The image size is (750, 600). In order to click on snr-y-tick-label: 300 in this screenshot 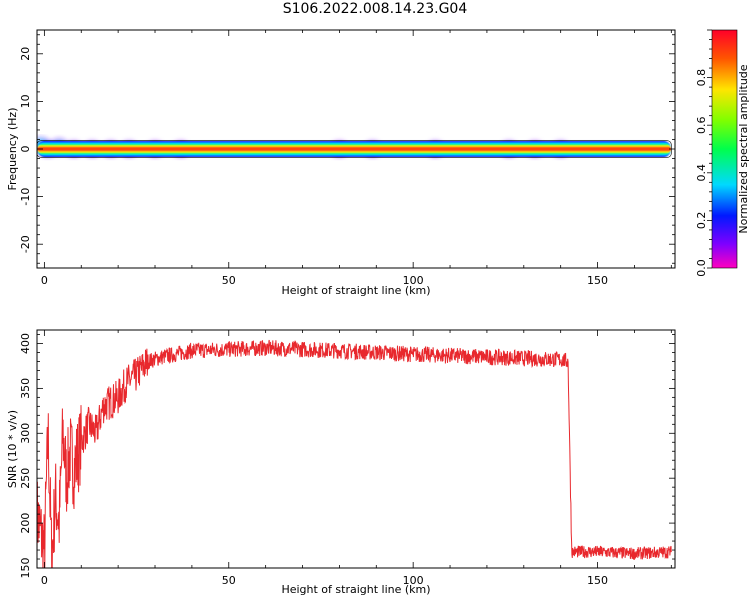, I will do `click(25, 433)`.